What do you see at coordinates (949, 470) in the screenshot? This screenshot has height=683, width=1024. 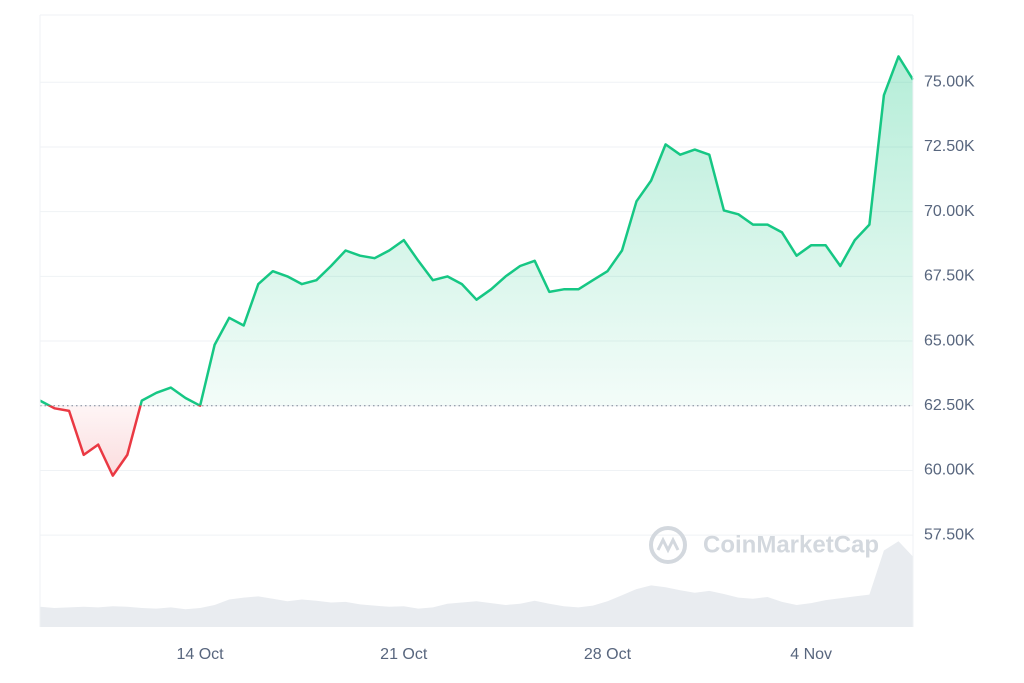 I see `y-tick-label: 60.00K` at bounding box center [949, 470].